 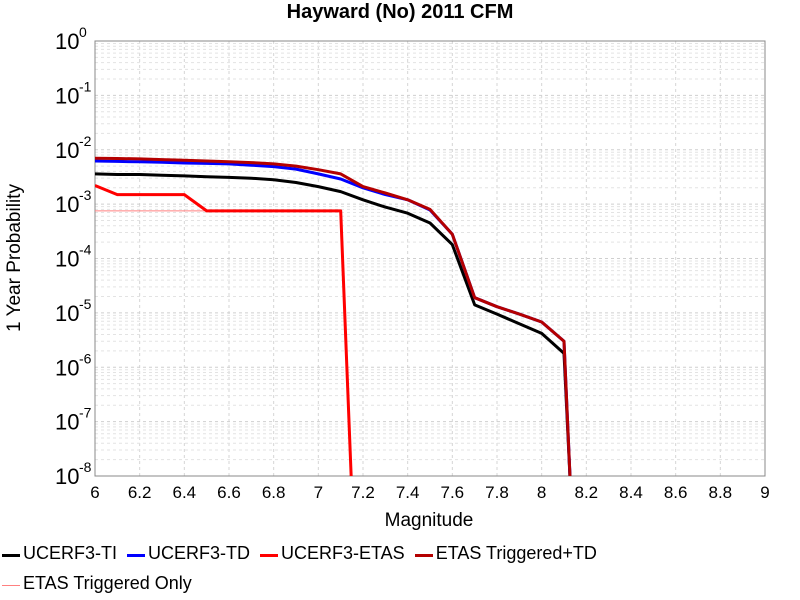 I want to click on y-tick-label: 10 -2, so click(x=73, y=148).